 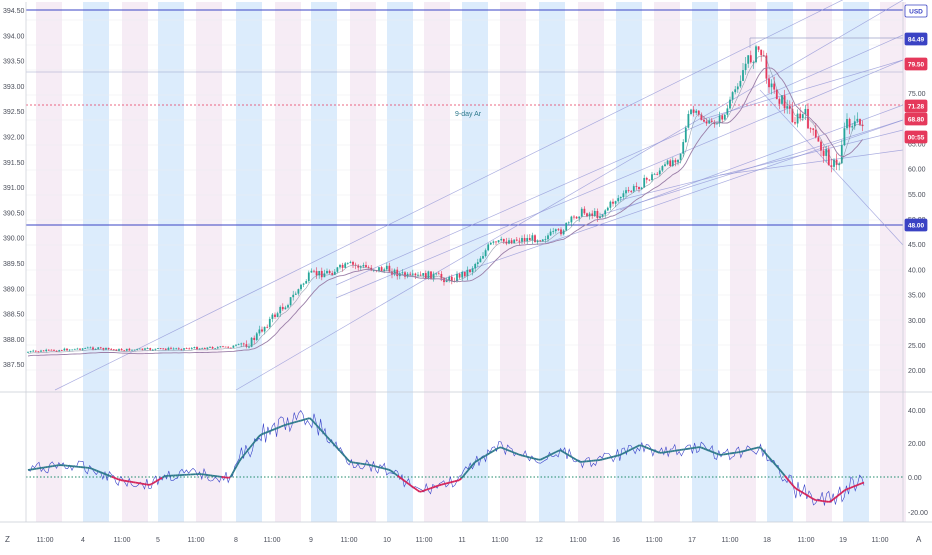 I want to click on price-tag: USD, so click(x=916, y=11).